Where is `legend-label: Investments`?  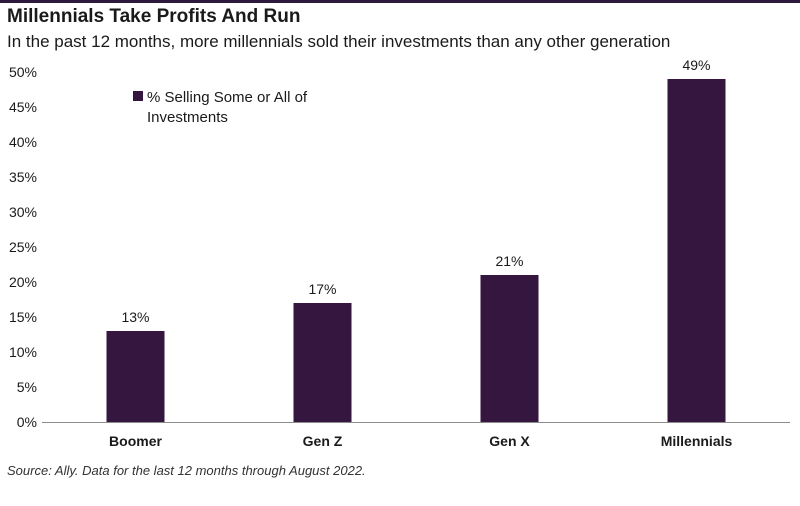
legend-label: Investments is located at coordinates (187, 117).